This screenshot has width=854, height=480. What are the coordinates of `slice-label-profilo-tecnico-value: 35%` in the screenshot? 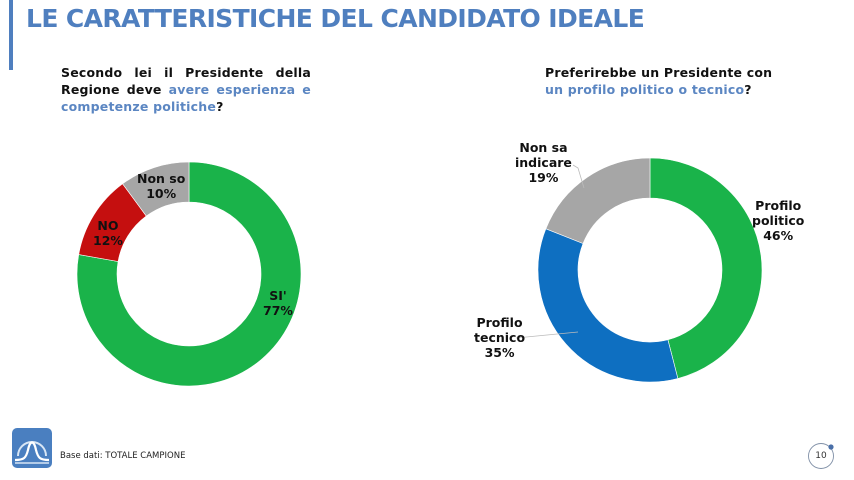 It's located at (499, 352).